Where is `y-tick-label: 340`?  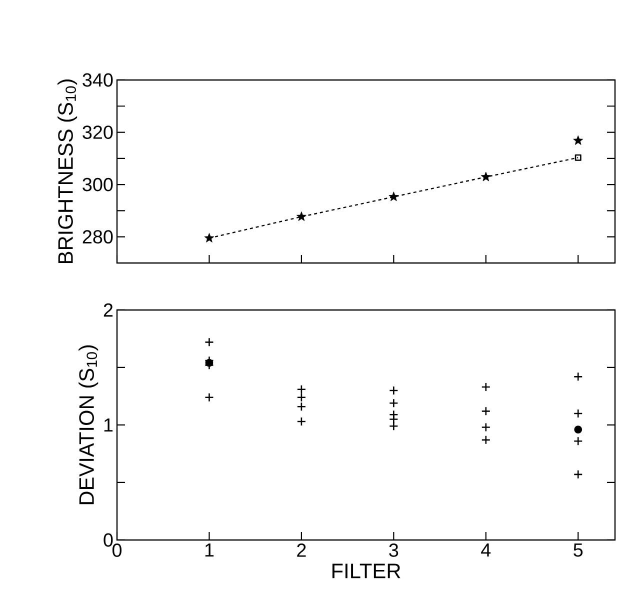 y-tick-label: 340 is located at coordinates (97, 80).